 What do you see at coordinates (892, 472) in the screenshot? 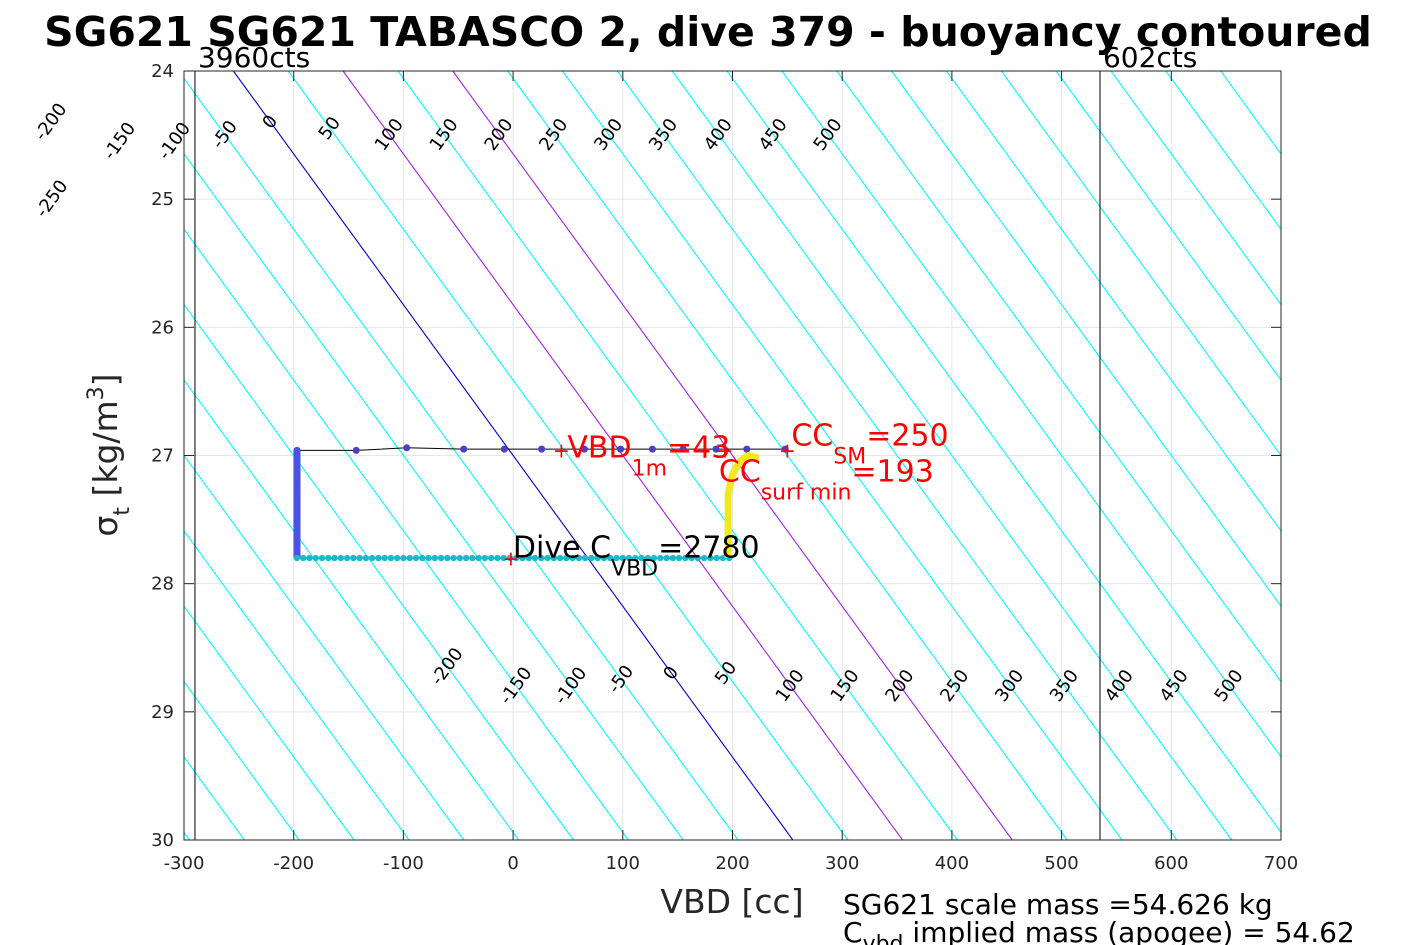
I see `marker-label-value: =193` at bounding box center [892, 472].